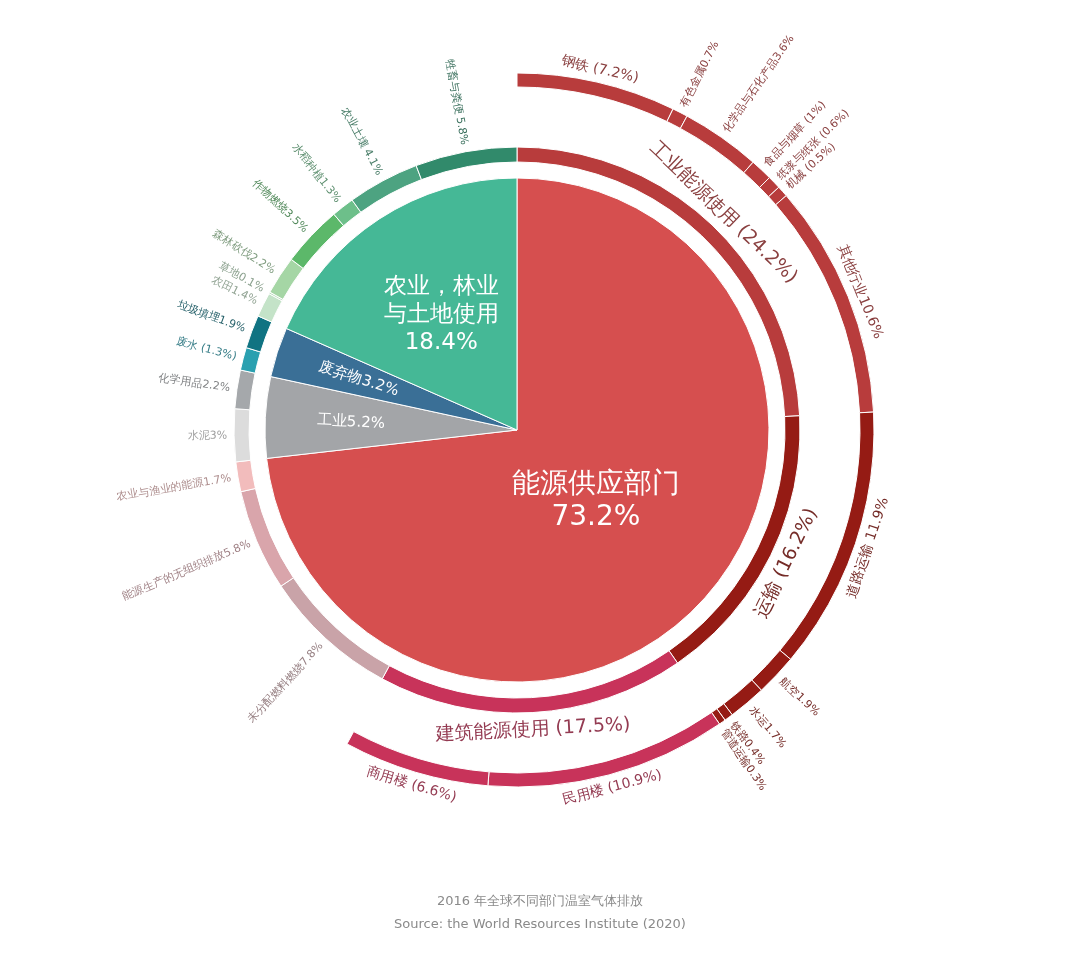 The image size is (1080, 965). What do you see at coordinates (207, 435) in the screenshot?
I see `data-label: 水泥3%` at bounding box center [207, 435].